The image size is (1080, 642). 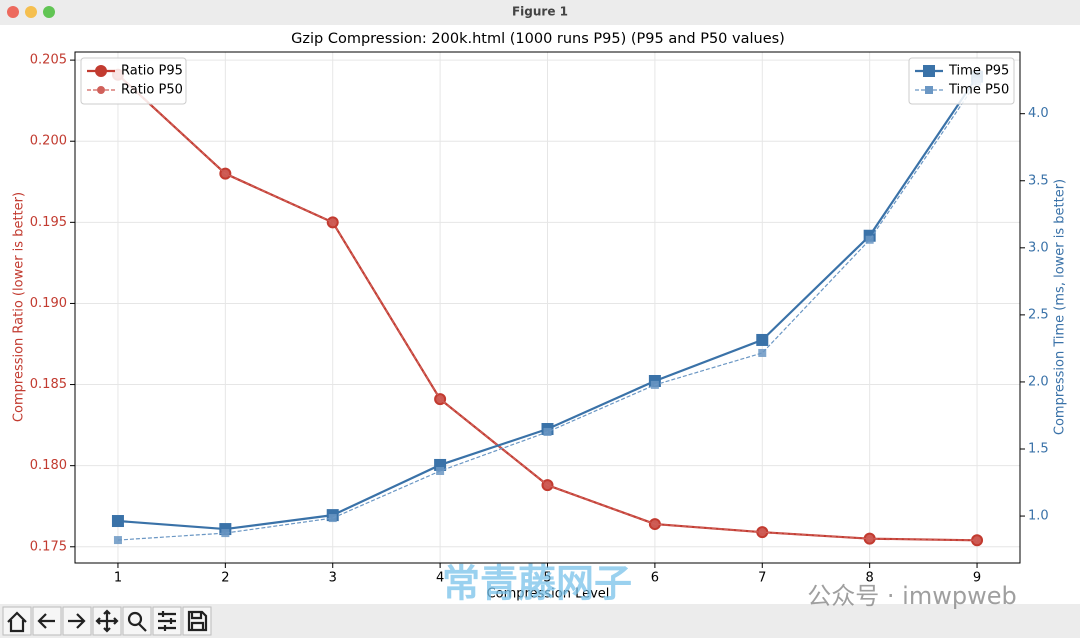 What do you see at coordinates (46, 621) in the screenshot?
I see `back-icon` at bounding box center [46, 621].